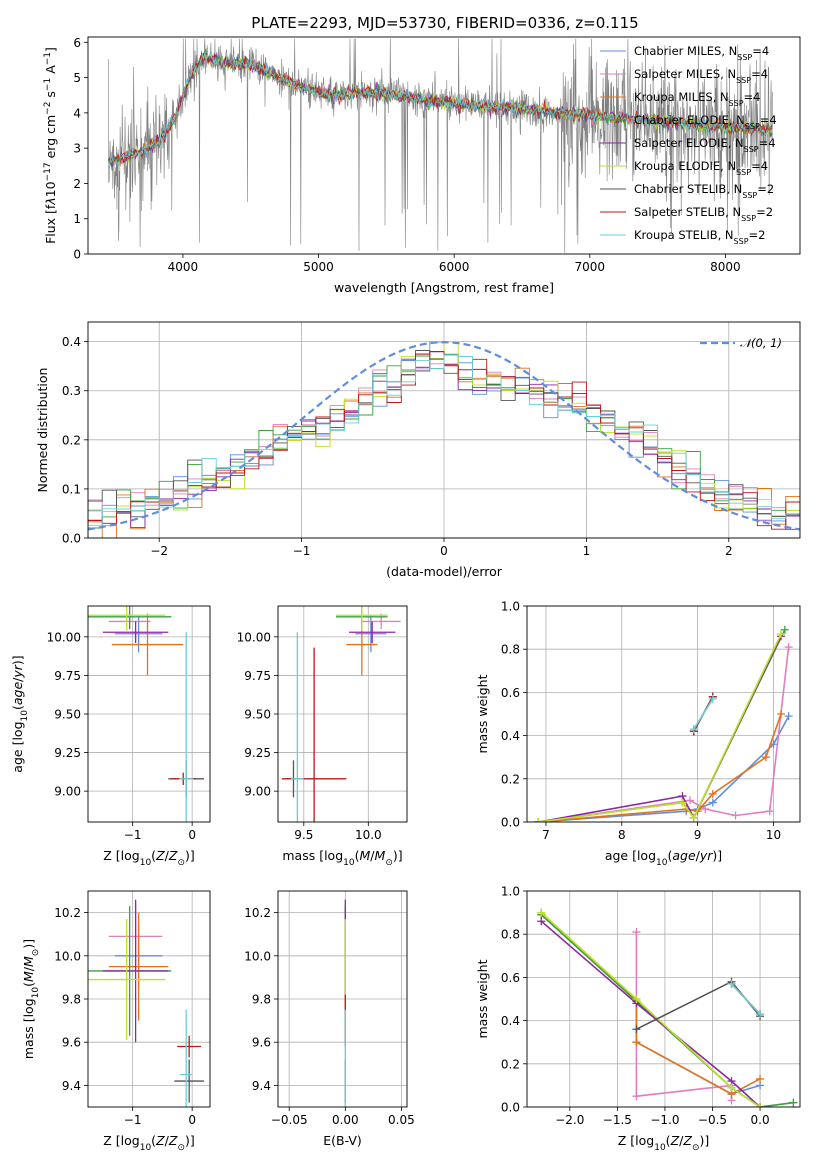 This screenshot has width=819, height=1170. Describe the element at coordinates (67, 715) in the screenshot. I see `age_vs_Z-ytick-label: 9.50` at that location.